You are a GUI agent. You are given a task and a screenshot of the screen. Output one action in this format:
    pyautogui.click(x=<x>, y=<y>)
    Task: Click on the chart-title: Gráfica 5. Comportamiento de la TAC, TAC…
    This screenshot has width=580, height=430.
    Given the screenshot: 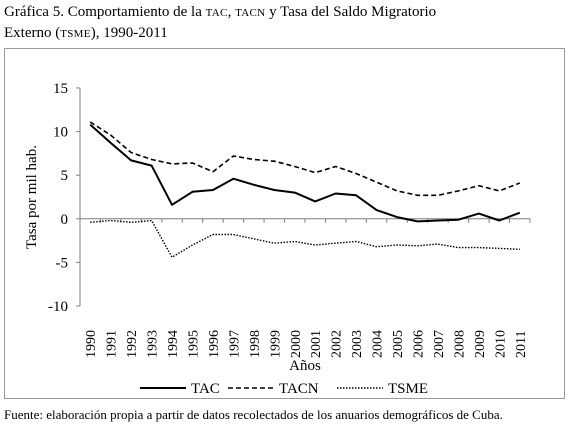 What is the action you would take?
    pyautogui.click(x=284, y=23)
    